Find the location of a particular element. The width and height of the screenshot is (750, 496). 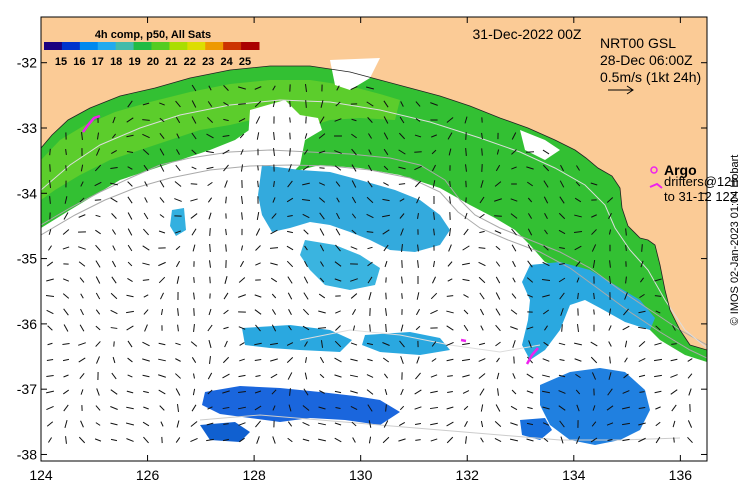

colorbar-segment is located at coordinates (142, 46).